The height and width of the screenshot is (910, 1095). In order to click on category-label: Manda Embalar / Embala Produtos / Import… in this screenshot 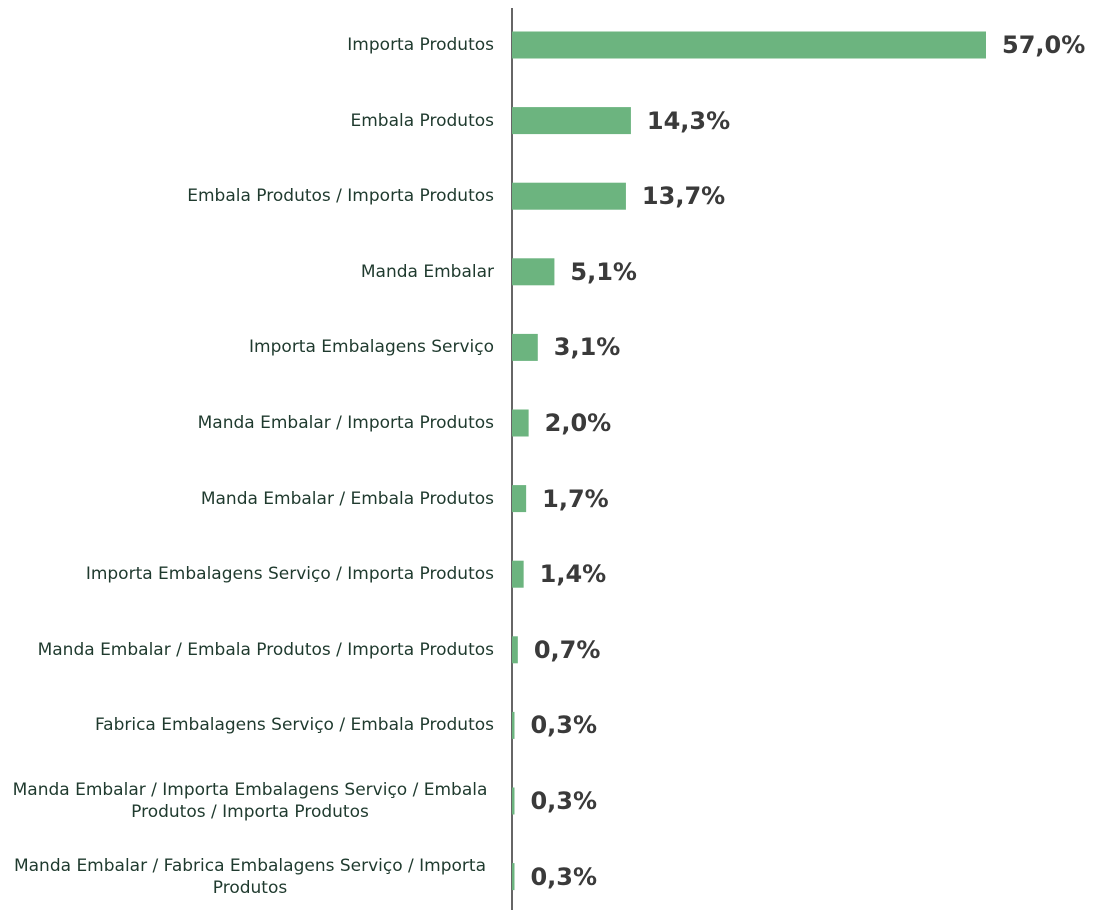, I will do `click(265, 649)`.